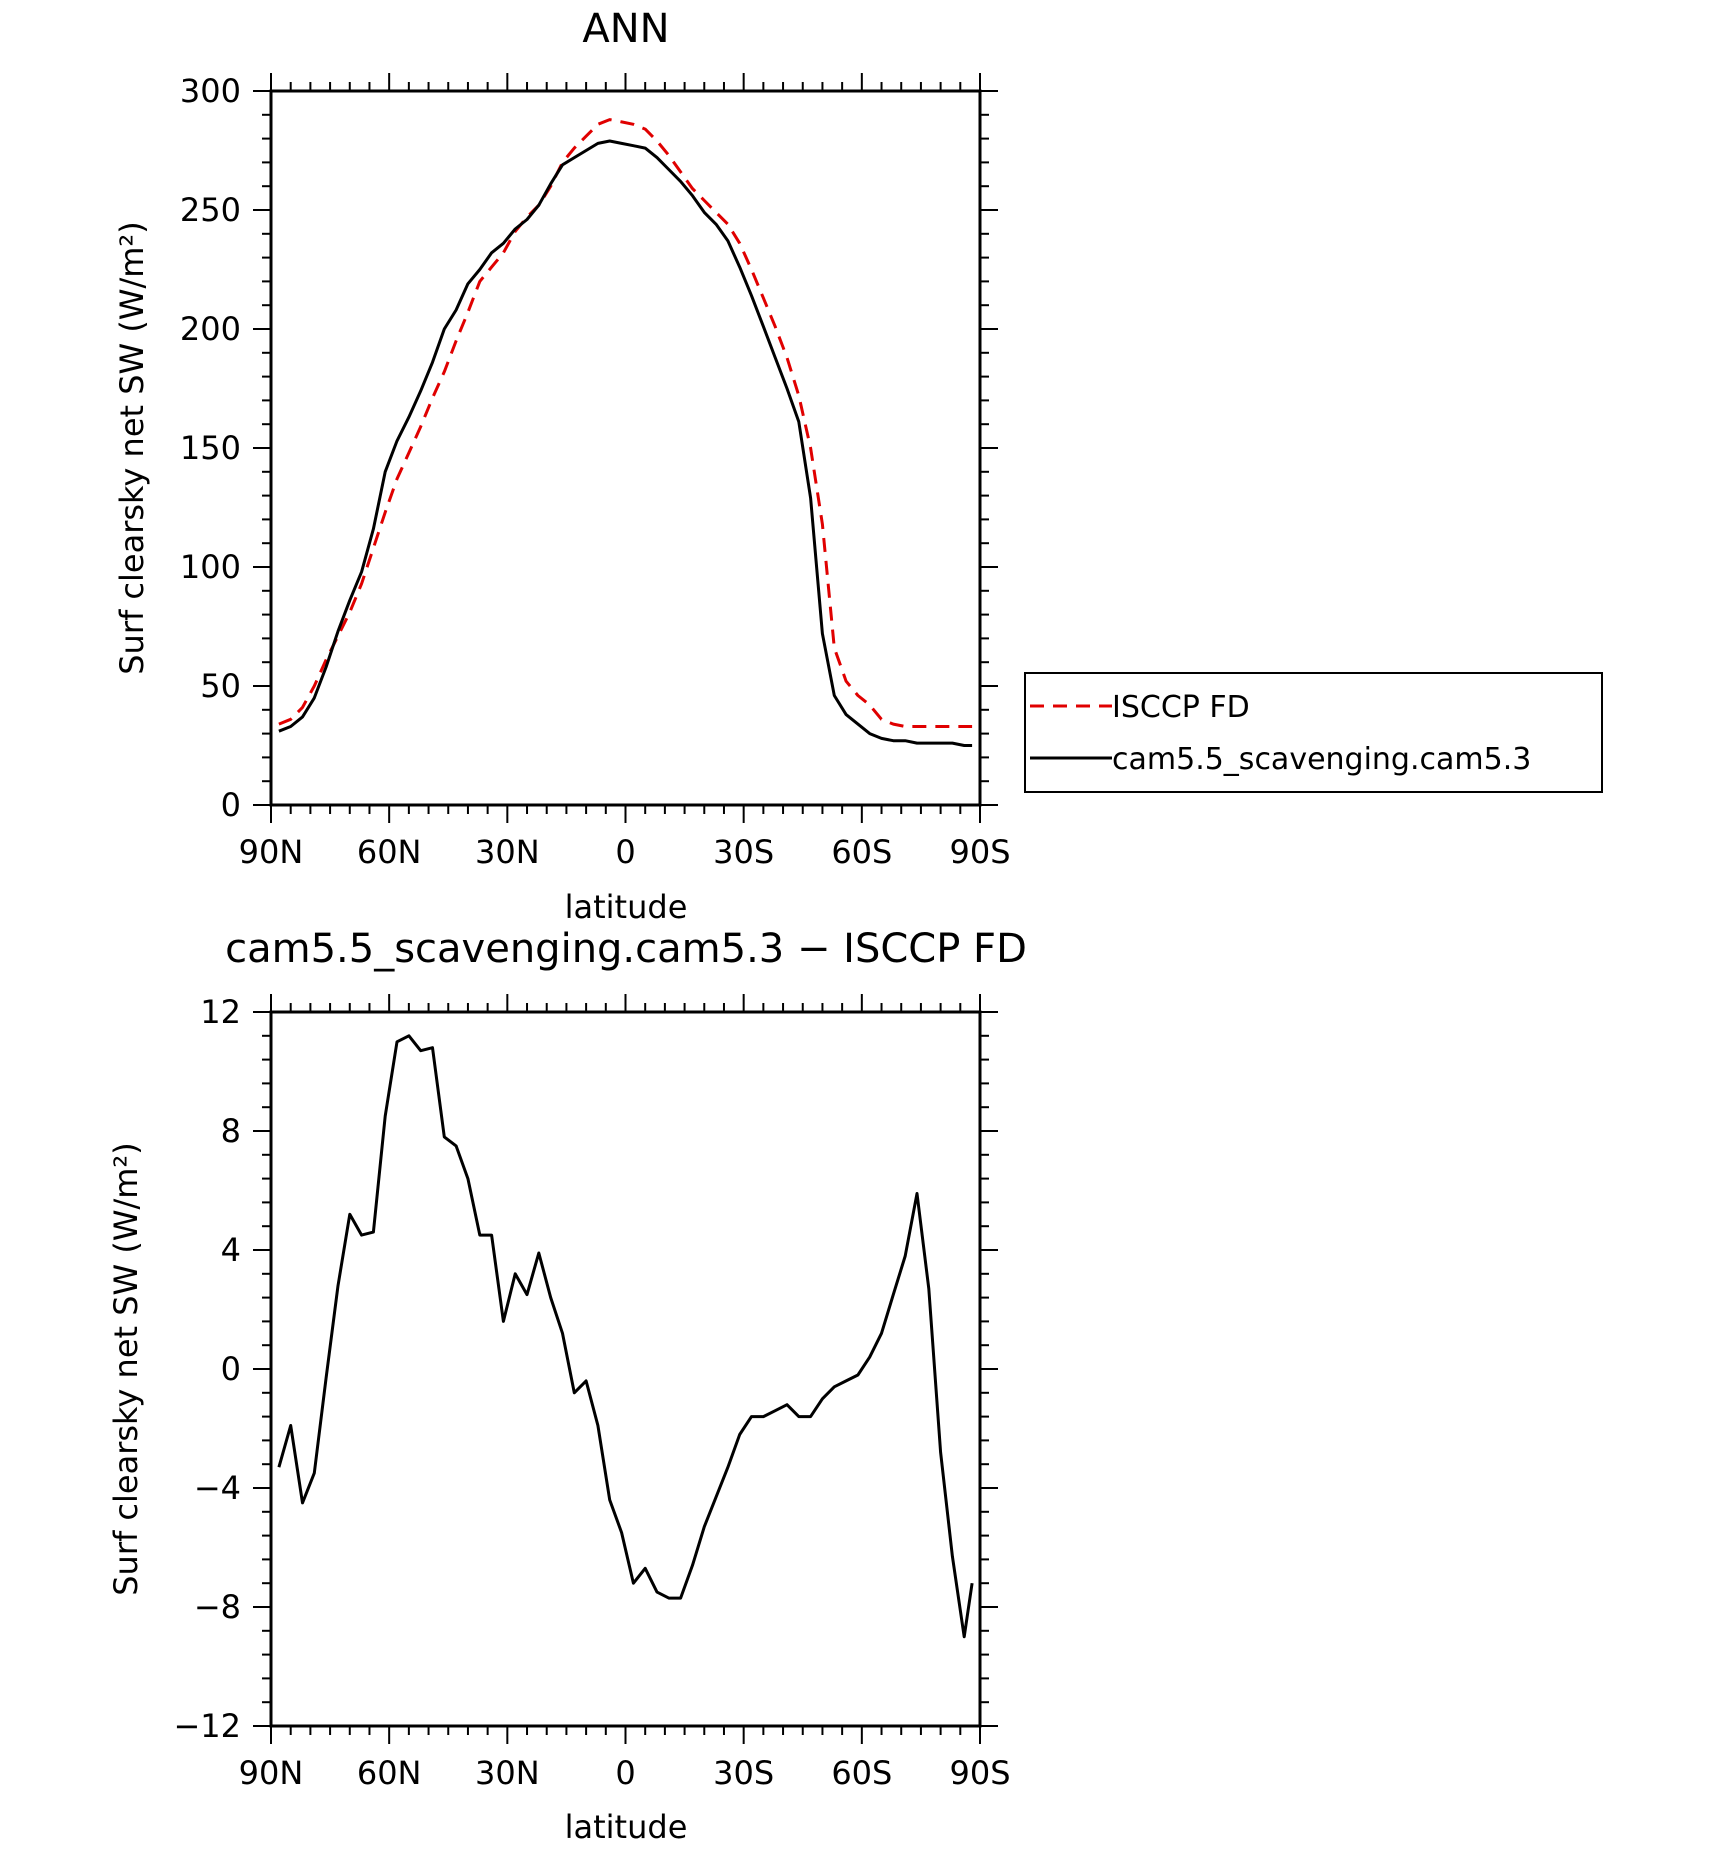  I want to click on bottom-x-tick-label: 0, so click(625, 1773).